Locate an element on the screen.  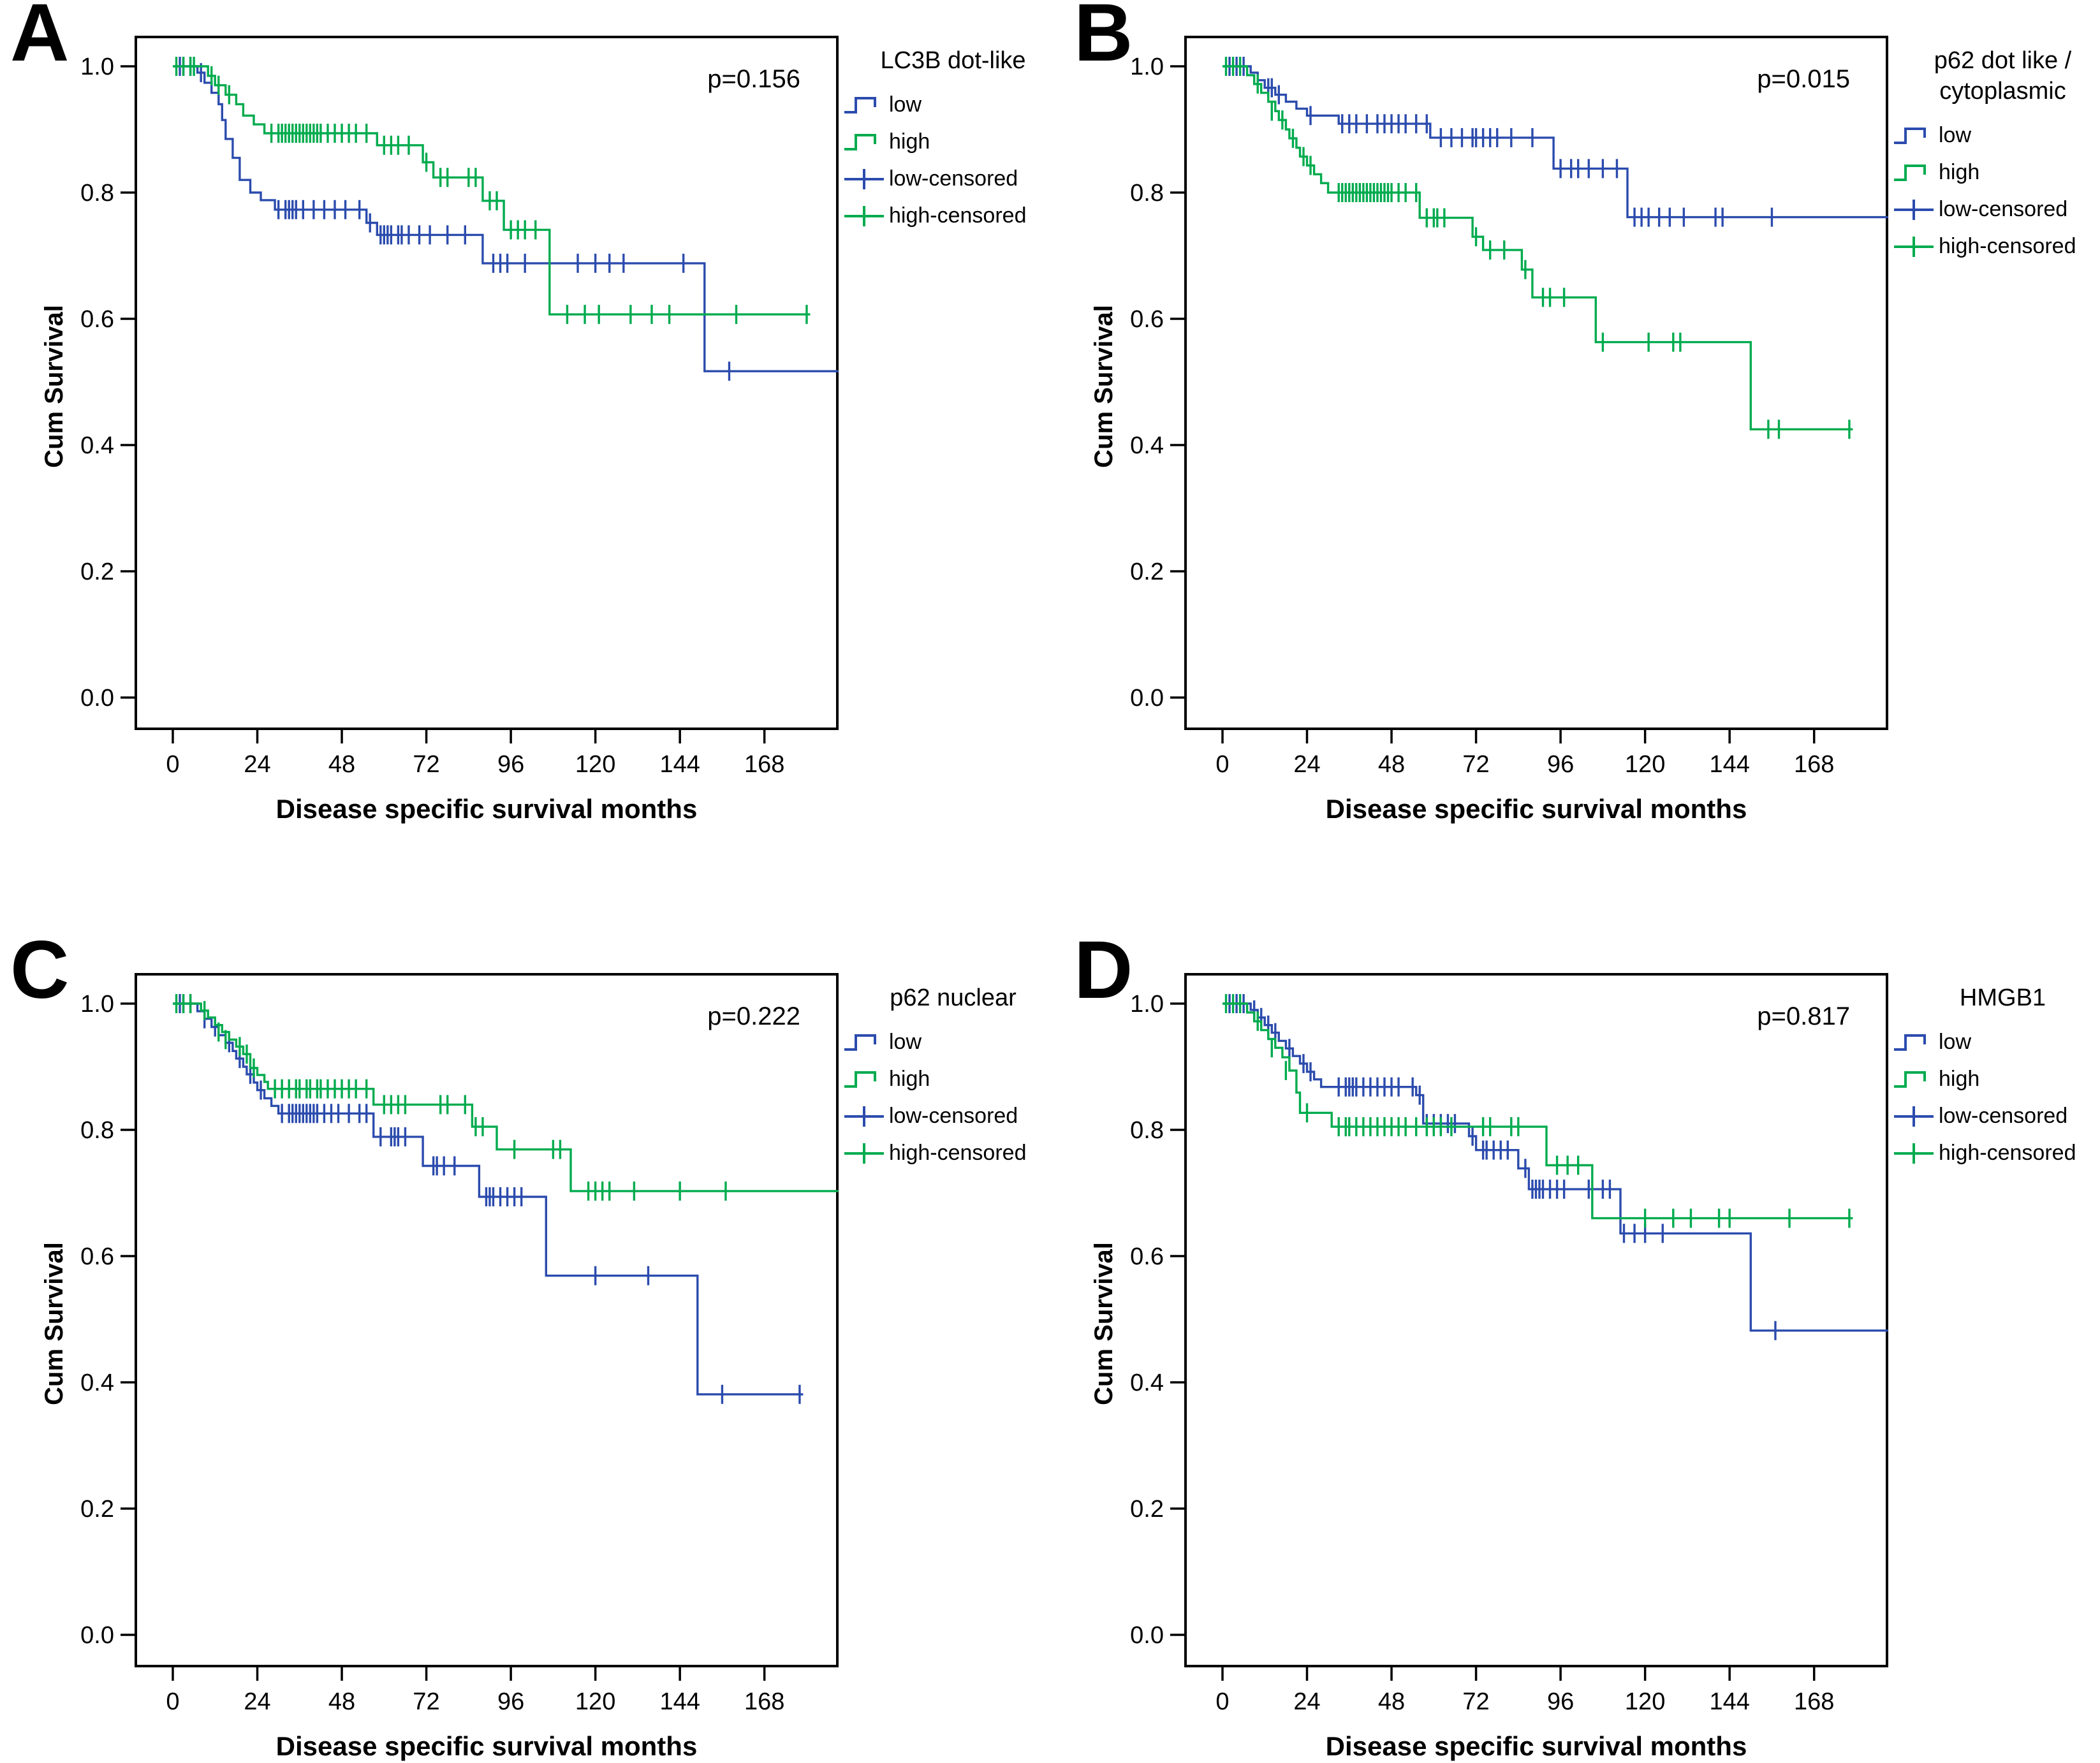
legend-title: HMGB1 is located at coordinates (2002, 997).